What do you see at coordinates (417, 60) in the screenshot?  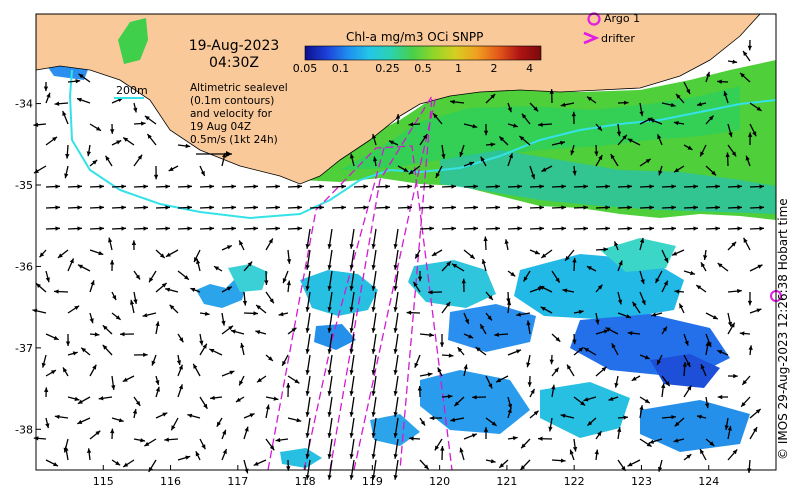 I see `colorbar: 0.05 0.1 0.25 0.5 1 2 4` at bounding box center [417, 60].